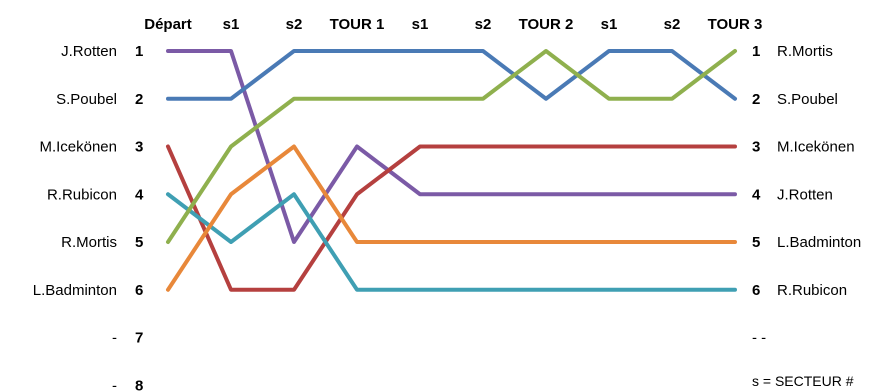  Describe the element at coordinates (139, 51) in the screenshot. I see `left-rank-number: 1` at that location.